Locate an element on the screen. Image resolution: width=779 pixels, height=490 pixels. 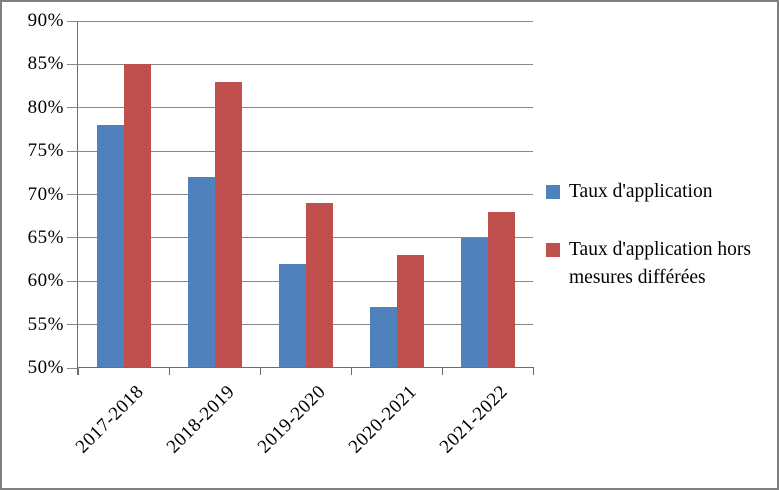
bar-series2-2021-2022 is located at coordinates (501, 289).